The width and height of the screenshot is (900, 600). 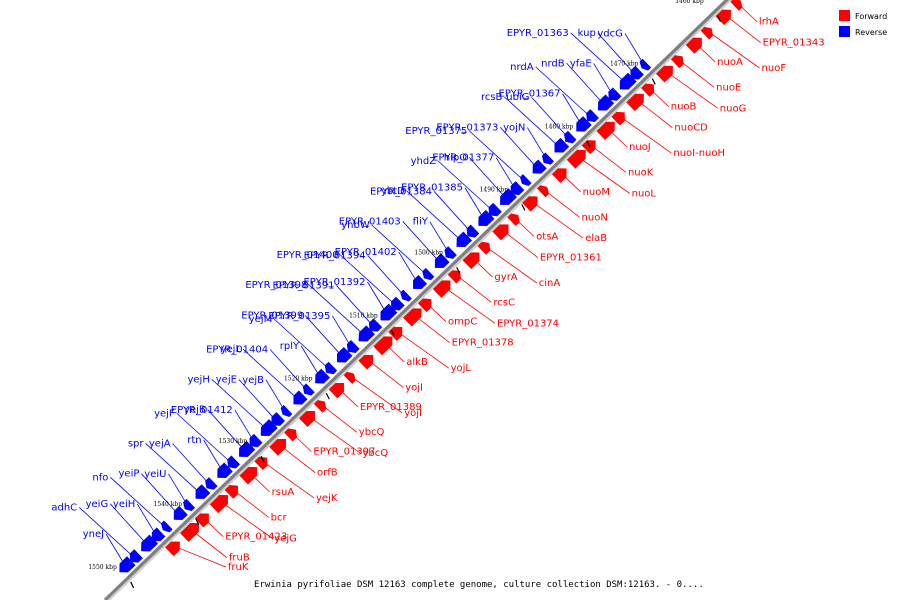 I want to click on forward-gene-label: bcr, so click(x=279, y=517).